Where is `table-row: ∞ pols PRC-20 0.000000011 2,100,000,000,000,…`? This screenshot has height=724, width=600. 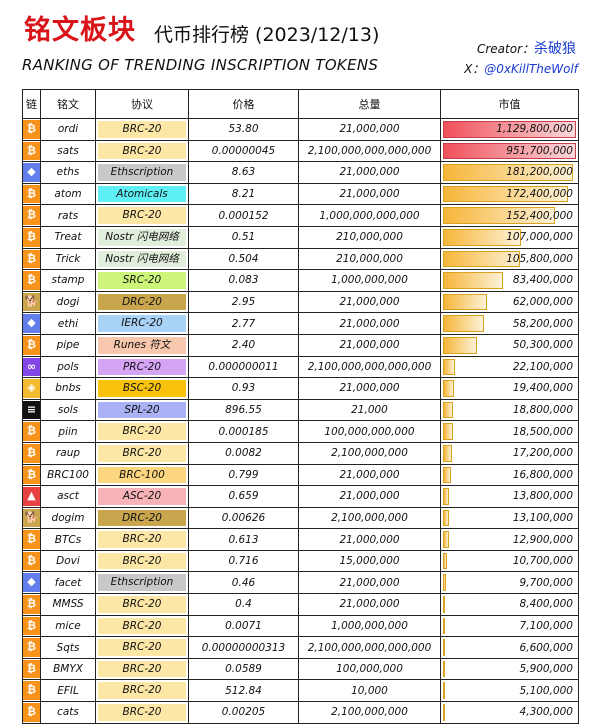
table-row: ∞ pols PRC-20 0.000000011 2,100,000,000,000,… is located at coordinates (300, 367).